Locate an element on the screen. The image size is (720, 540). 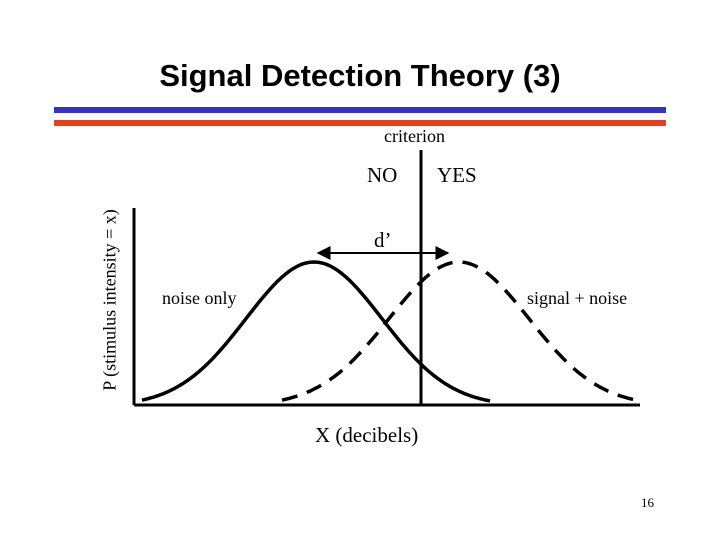
signal-plus-noise-label: signal + noise is located at coordinates (577, 298).